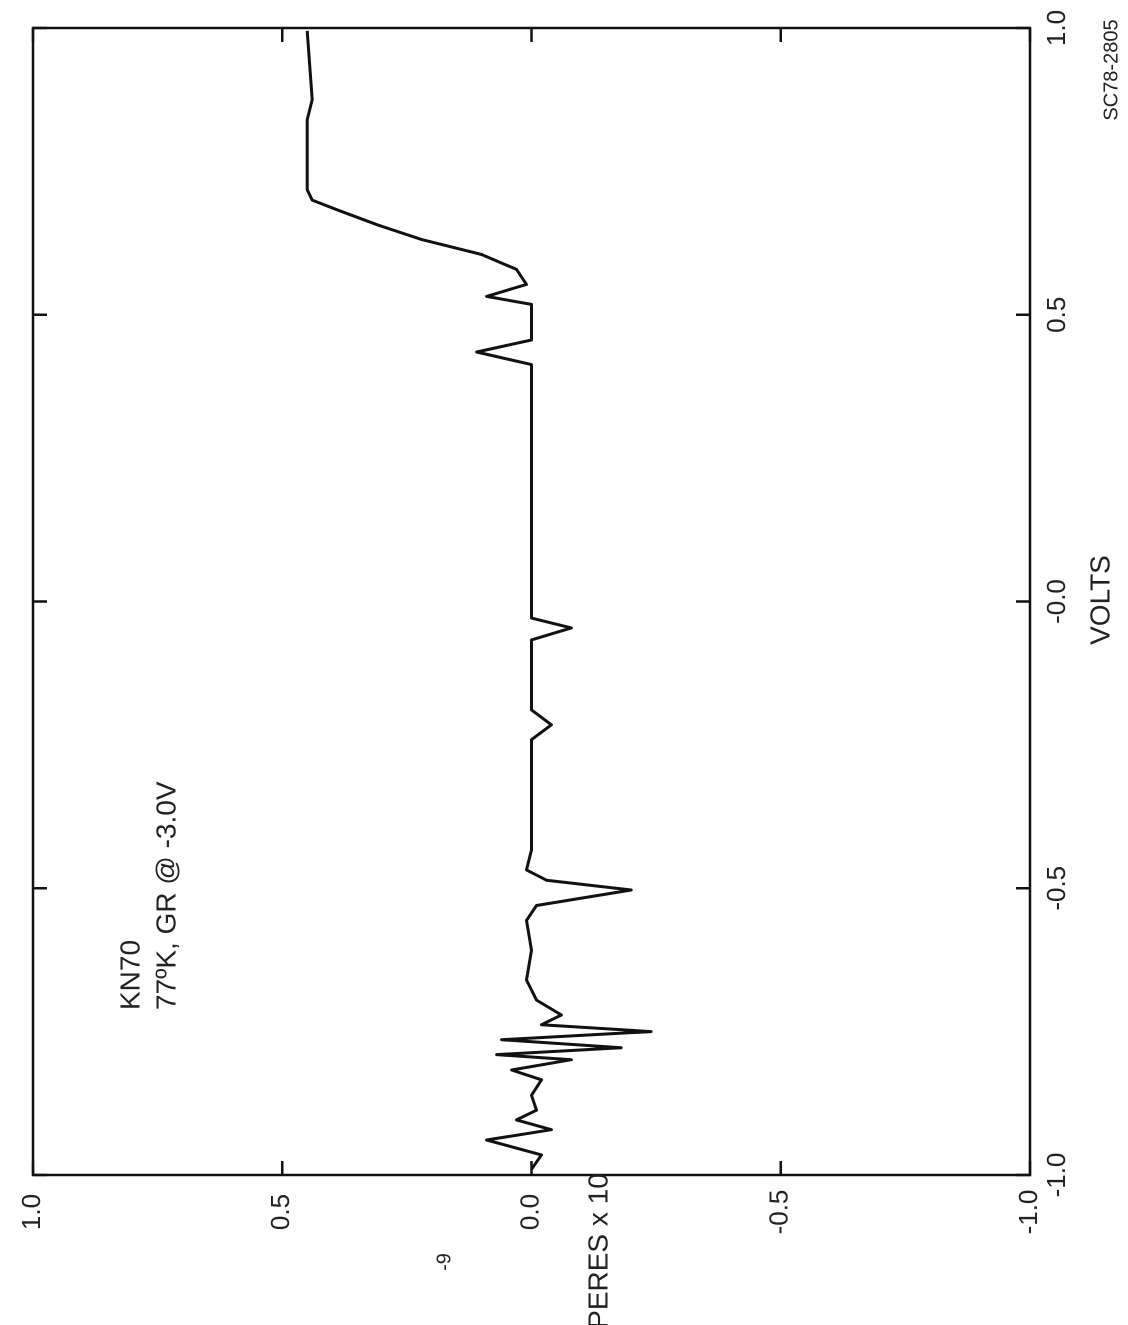 This screenshot has height=1325, width=1128. Describe the element at coordinates (1056, 315) in the screenshot. I see `x-tick-label: 0.5` at that location.